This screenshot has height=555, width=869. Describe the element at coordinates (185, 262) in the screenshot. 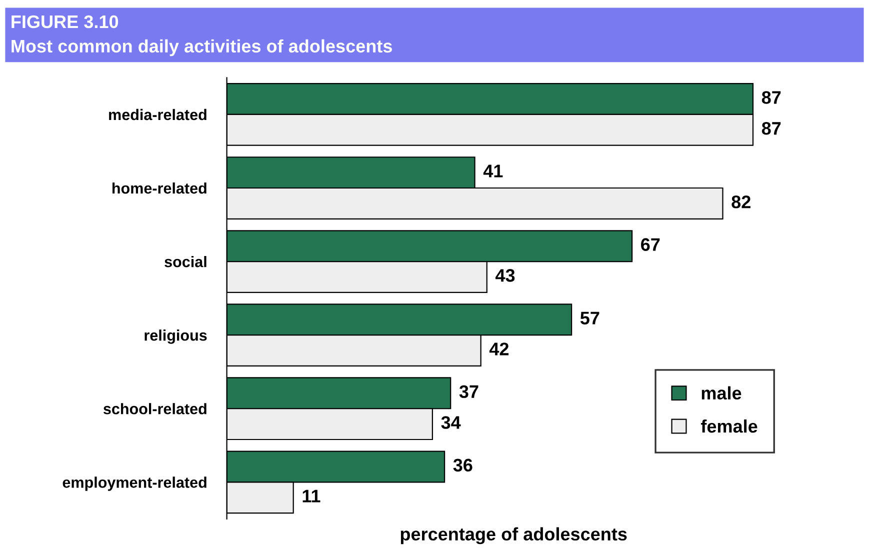

I see `y-tick-label: social` at that location.